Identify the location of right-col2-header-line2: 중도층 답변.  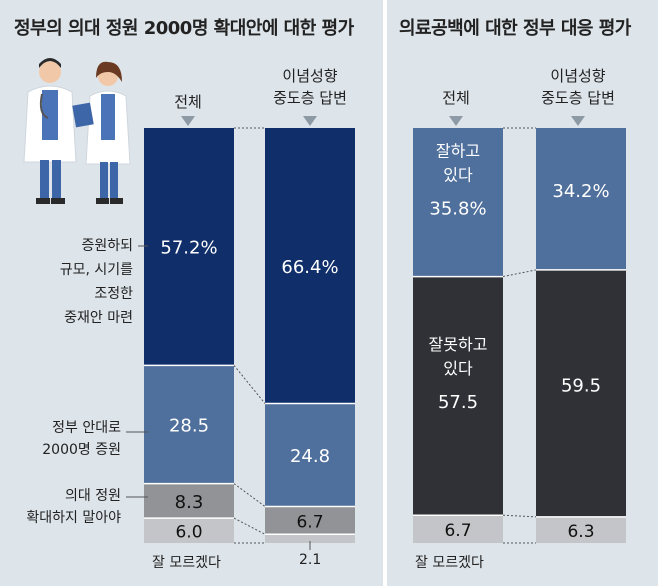
(578, 98).